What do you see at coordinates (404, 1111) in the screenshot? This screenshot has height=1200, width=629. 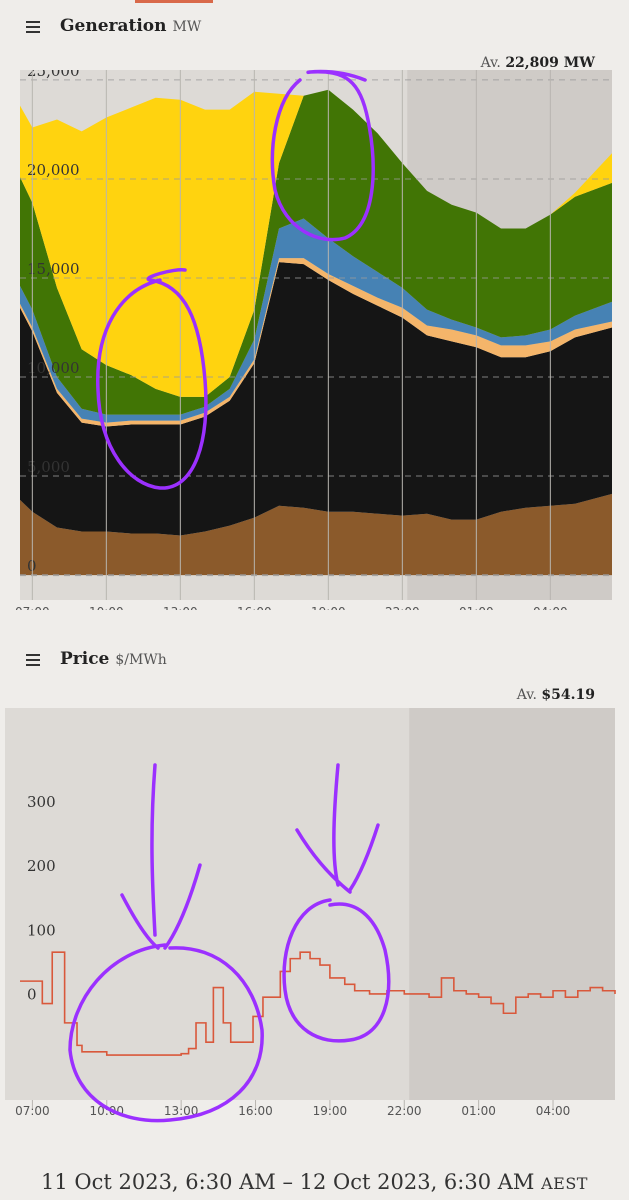 I see `price-x-tick: 22:00` at bounding box center [404, 1111].